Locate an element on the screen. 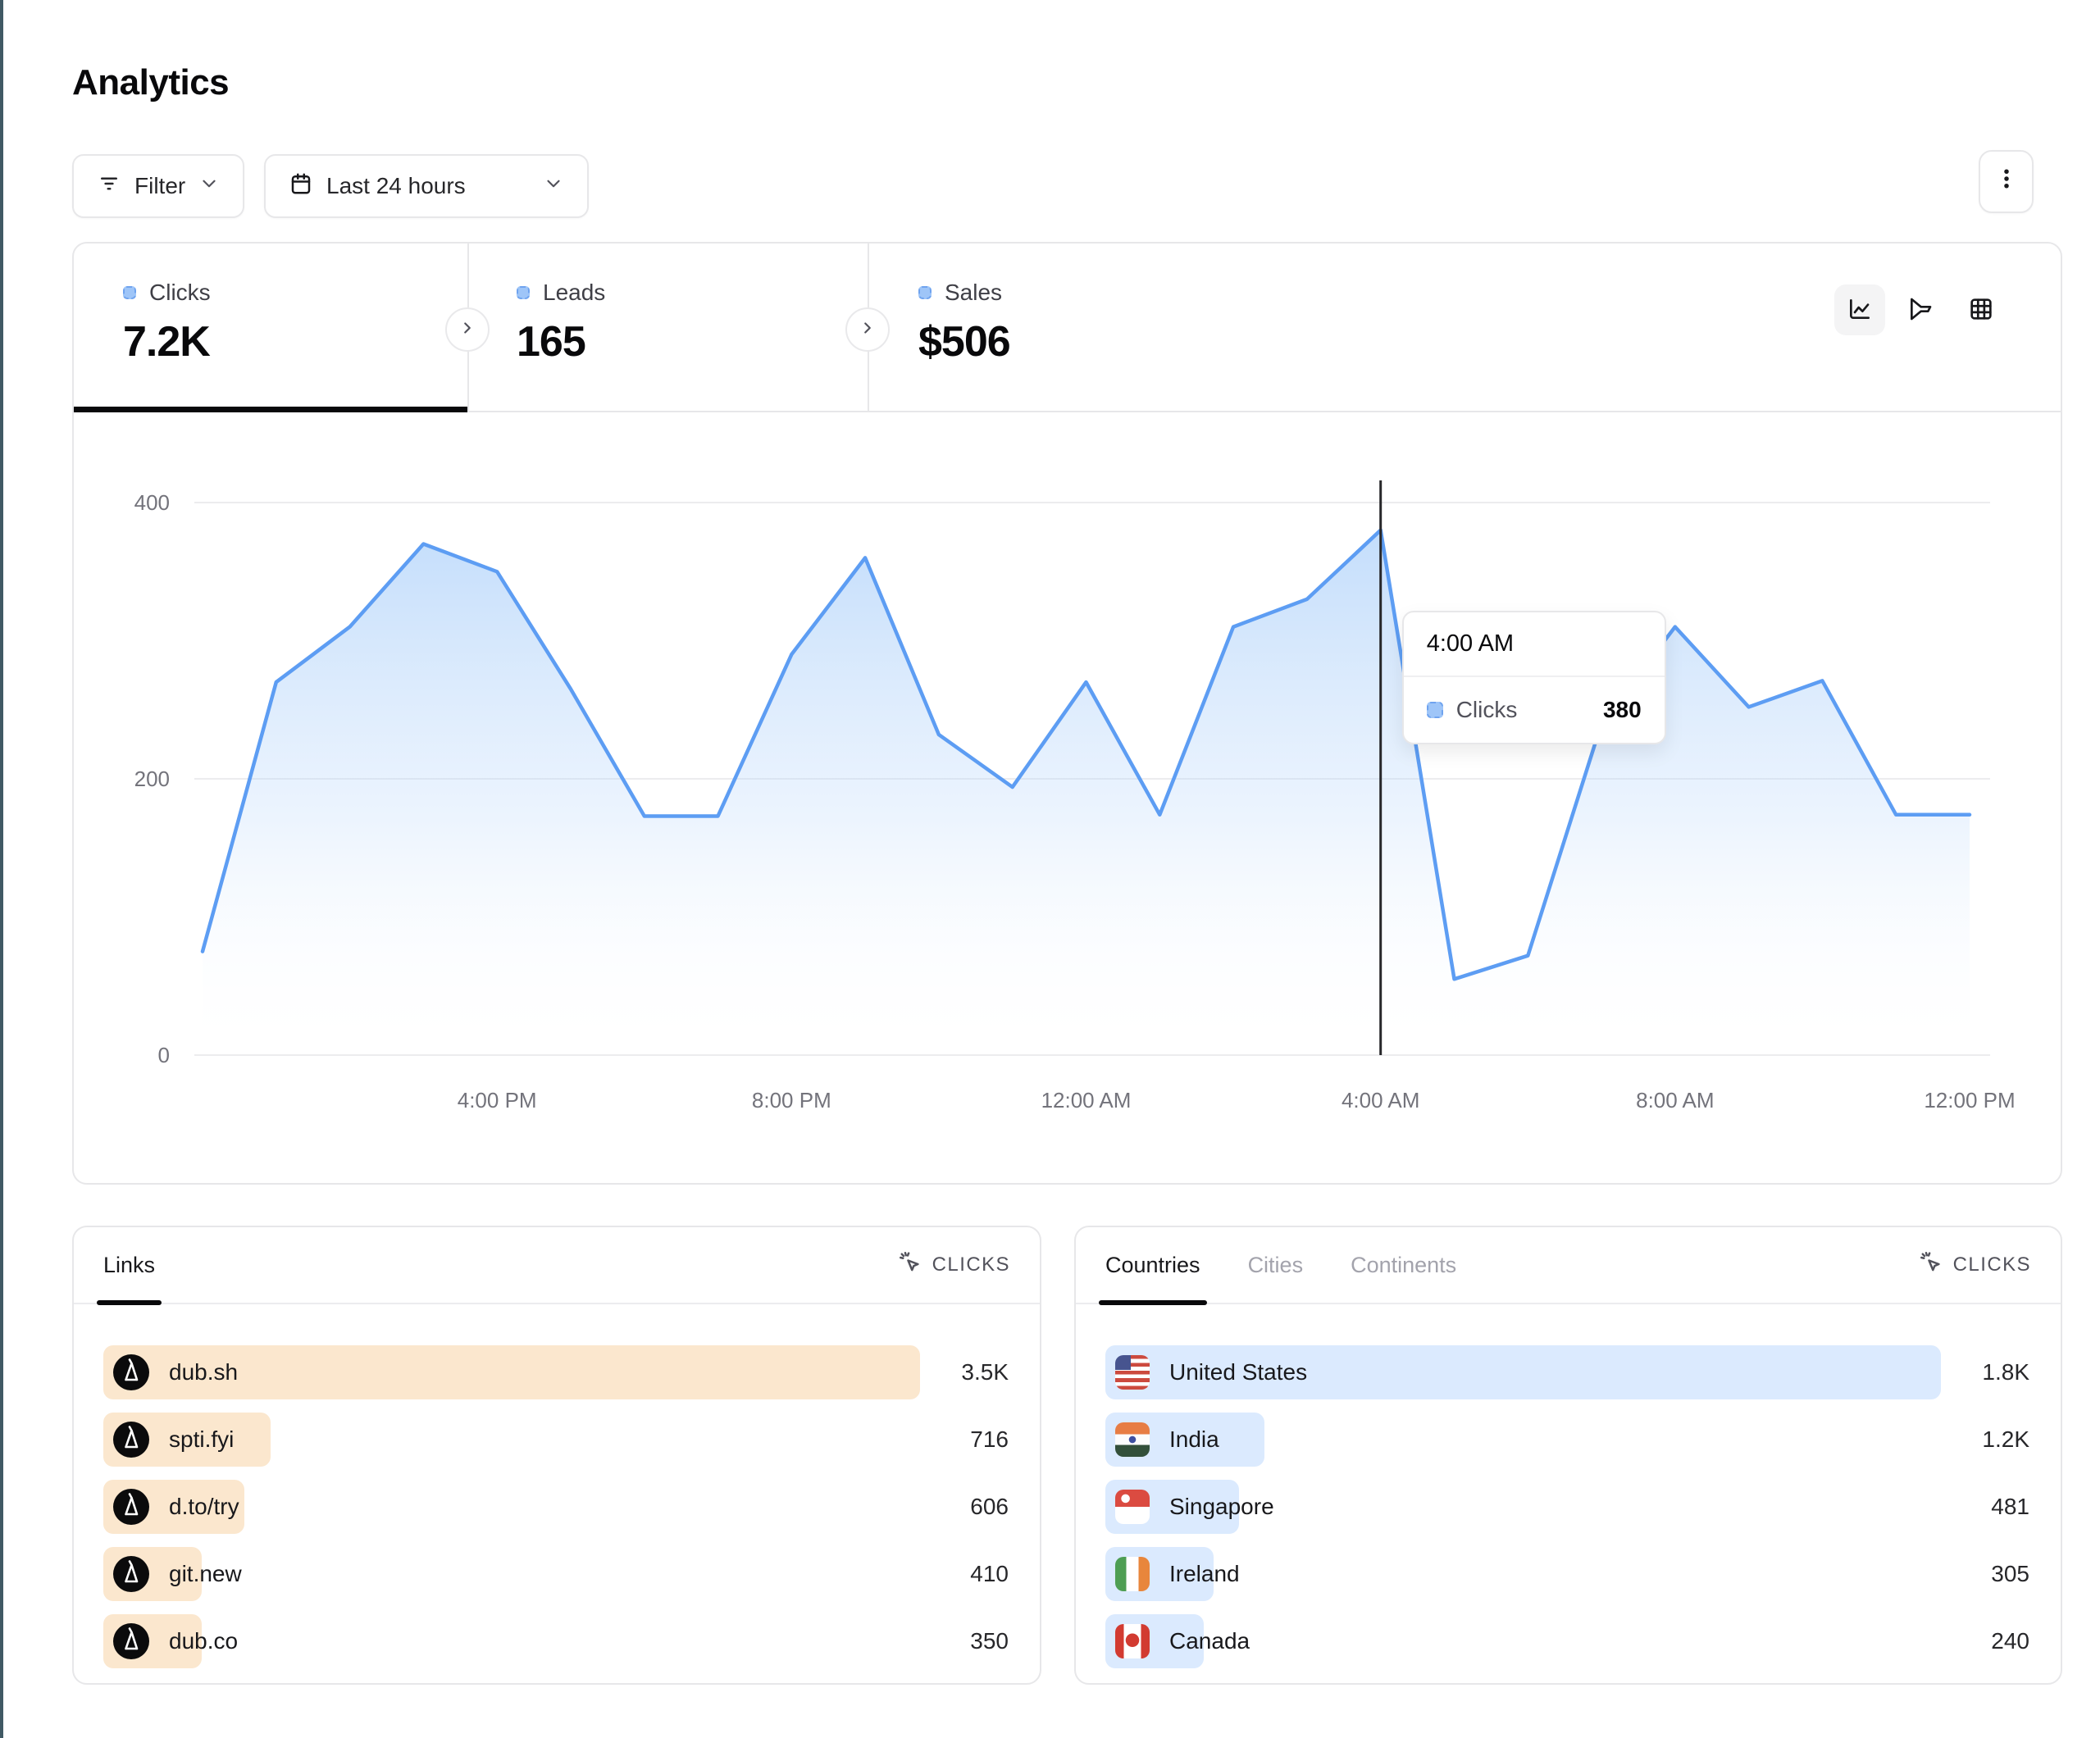 This screenshot has width=2100, height=1738. tab-countries: Countries is located at coordinates (1153, 1265).